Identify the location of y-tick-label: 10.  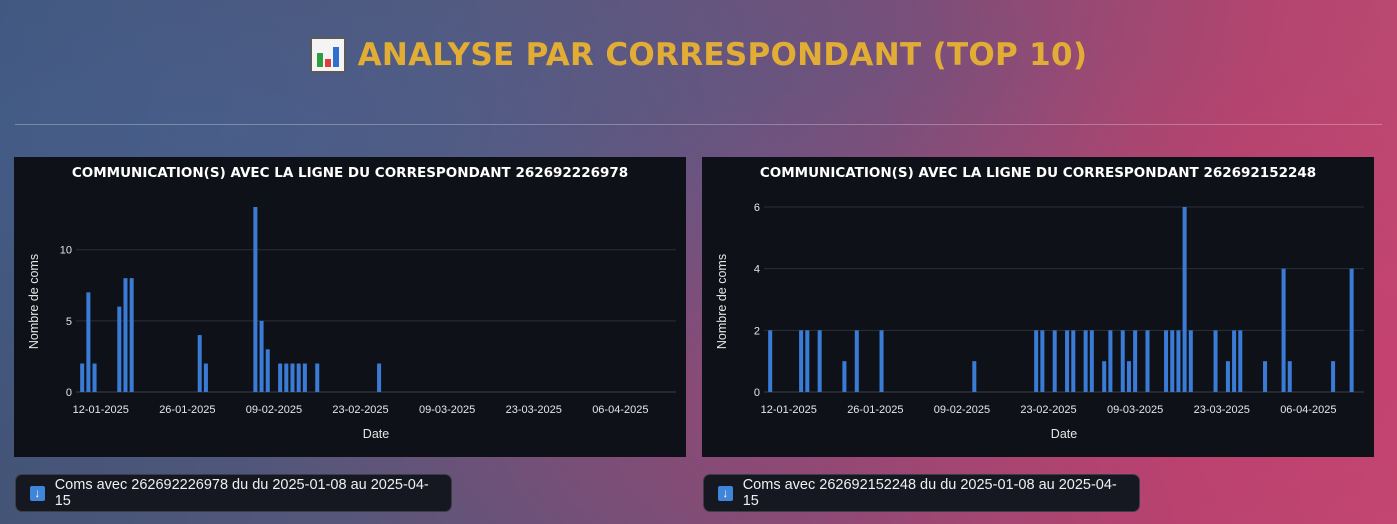
(66, 251).